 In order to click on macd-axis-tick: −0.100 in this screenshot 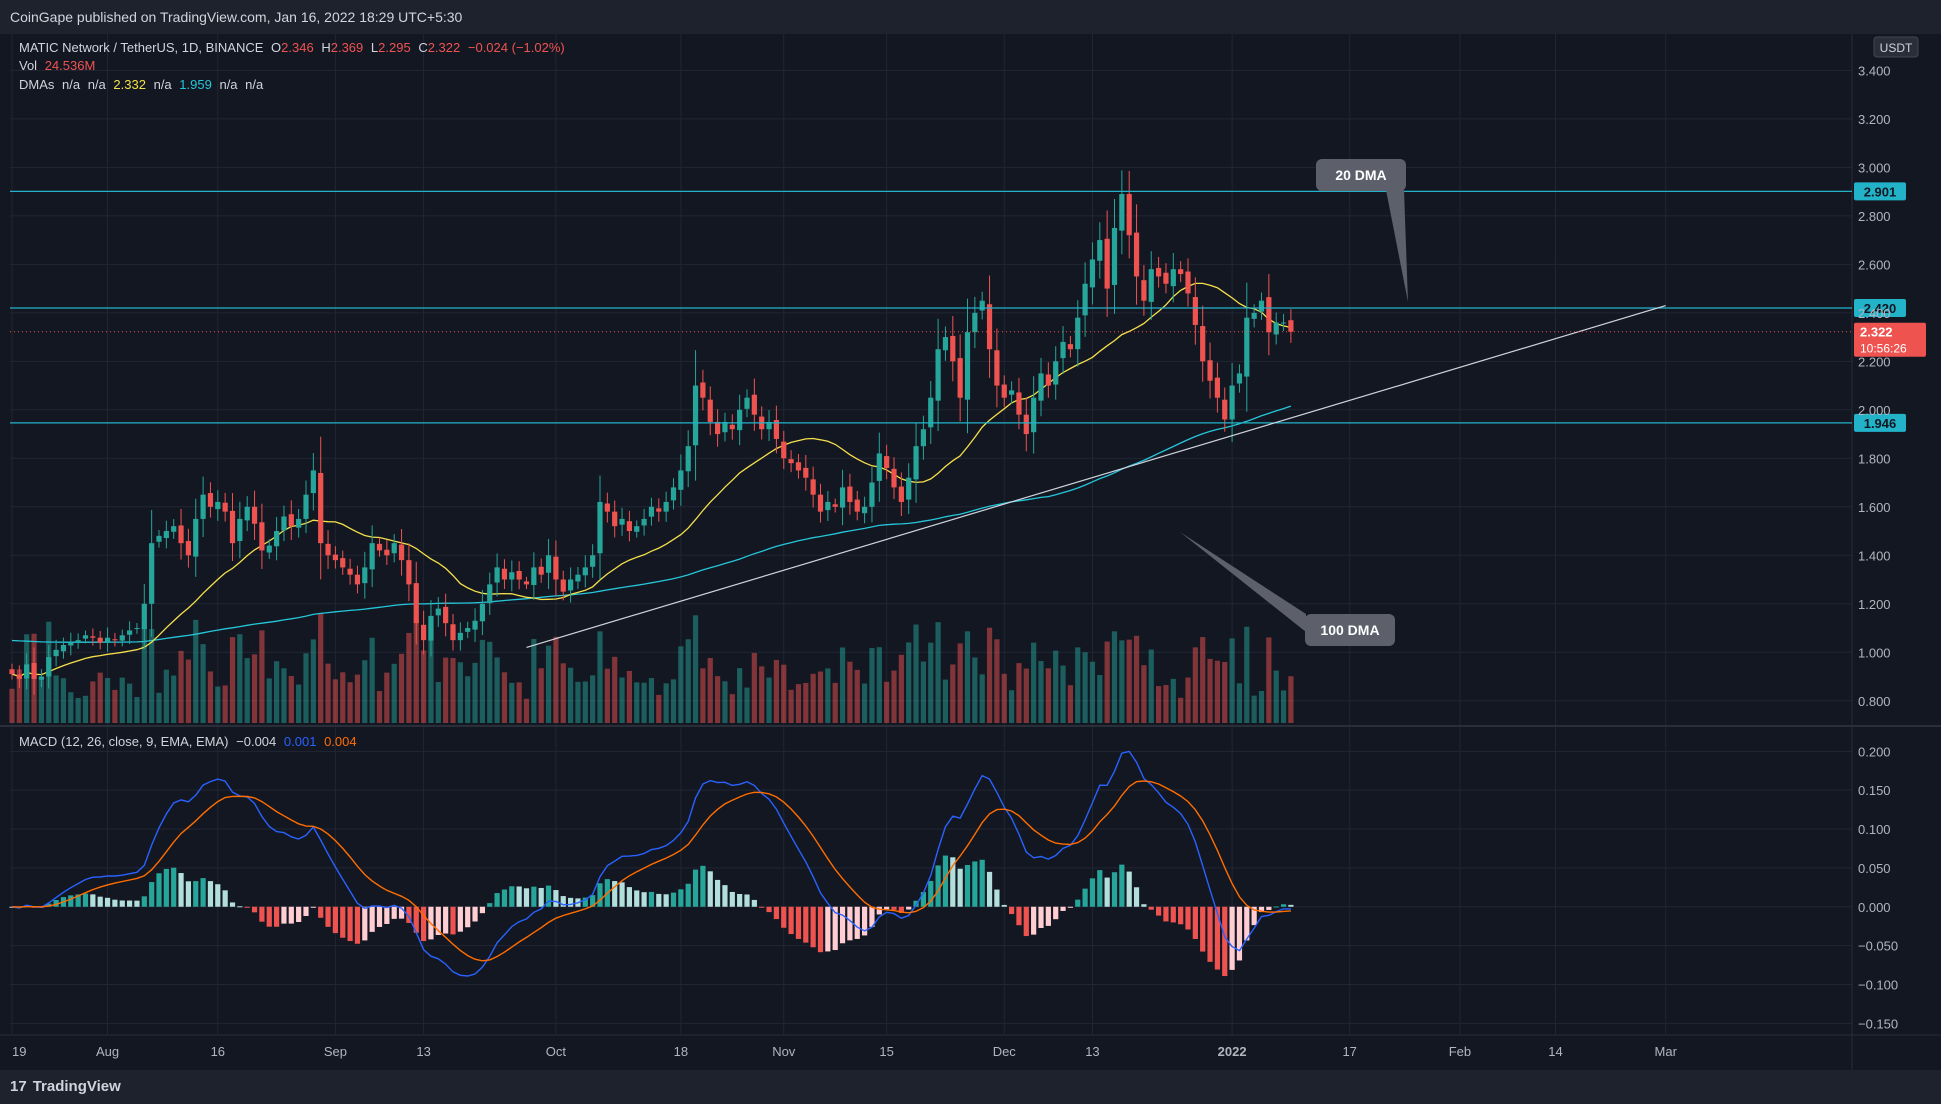, I will do `click(1878, 984)`.